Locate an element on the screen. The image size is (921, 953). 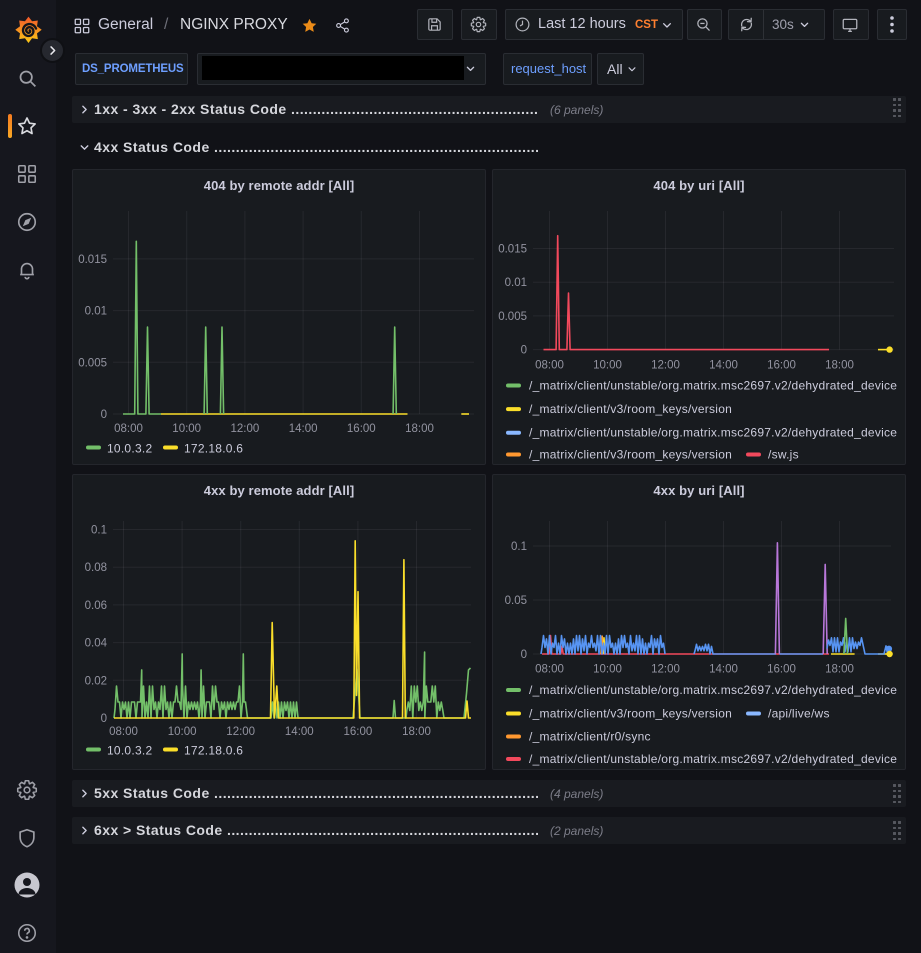
svg-text: 0.02 is located at coordinates (96, 681).